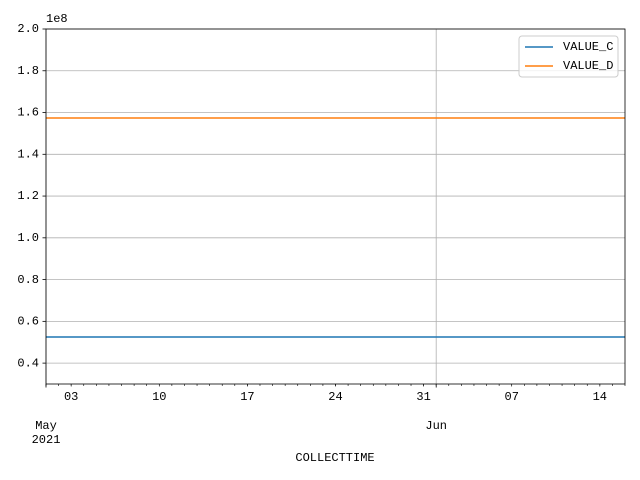  What do you see at coordinates (28, 113) in the screenshot?
I see `y-tick-label: 1.6` at bounding box center [28, 113].